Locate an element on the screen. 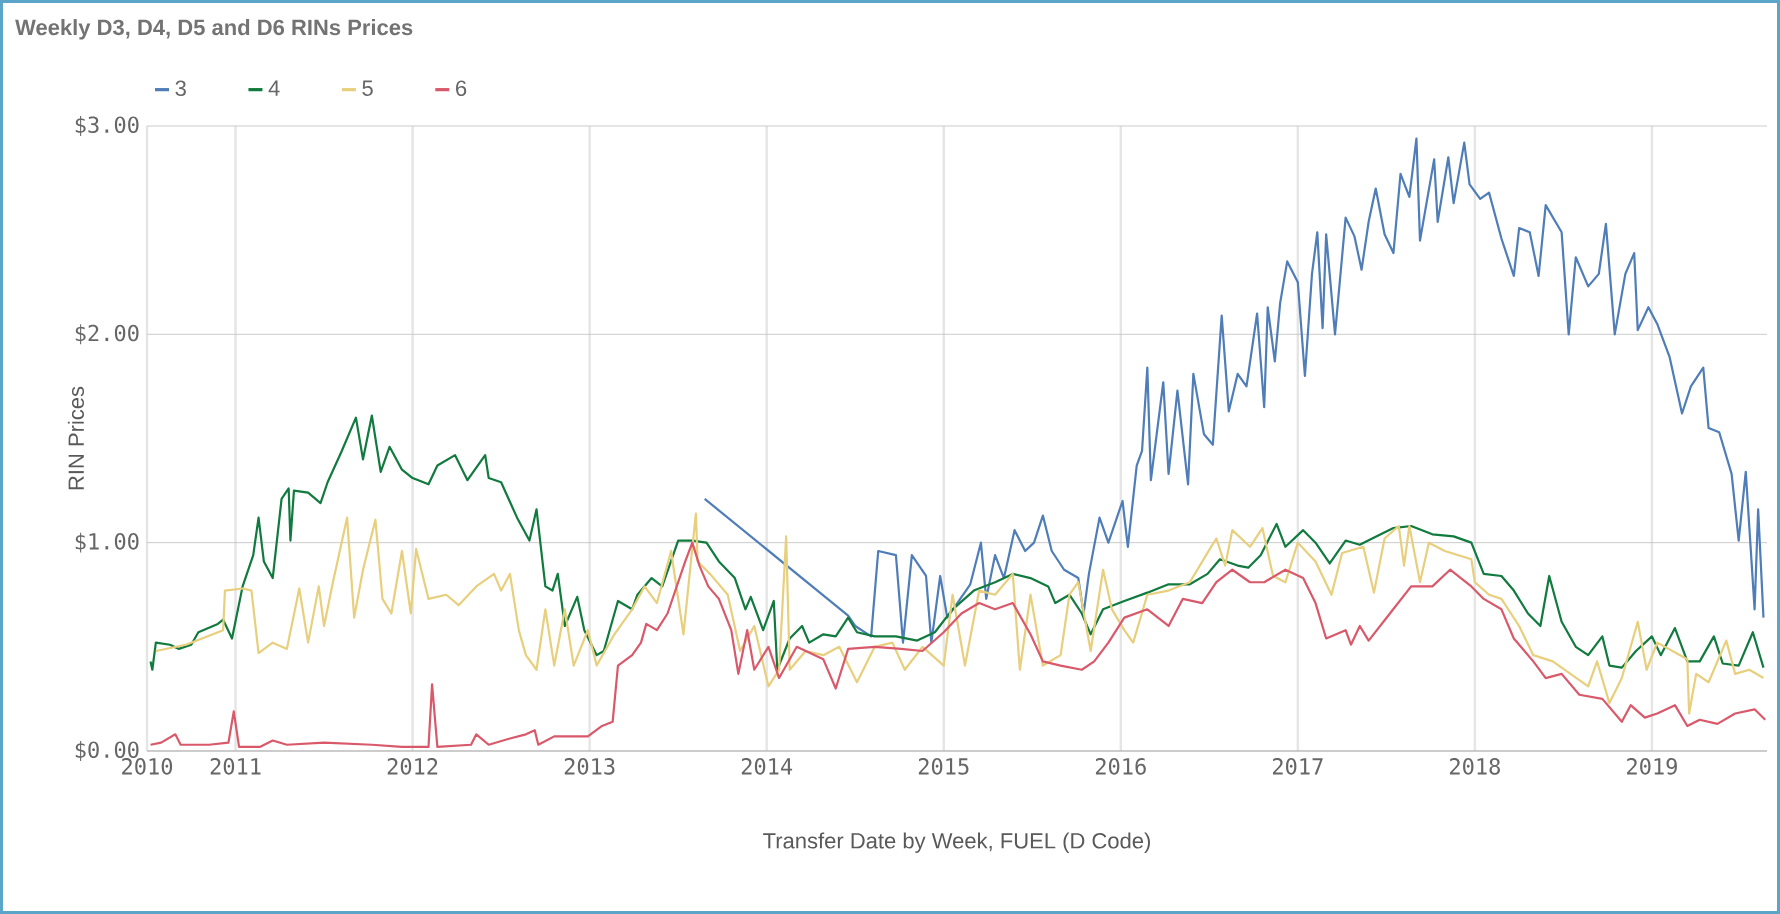  x-tick-label: 2015 is located at coordinates (943, 766).